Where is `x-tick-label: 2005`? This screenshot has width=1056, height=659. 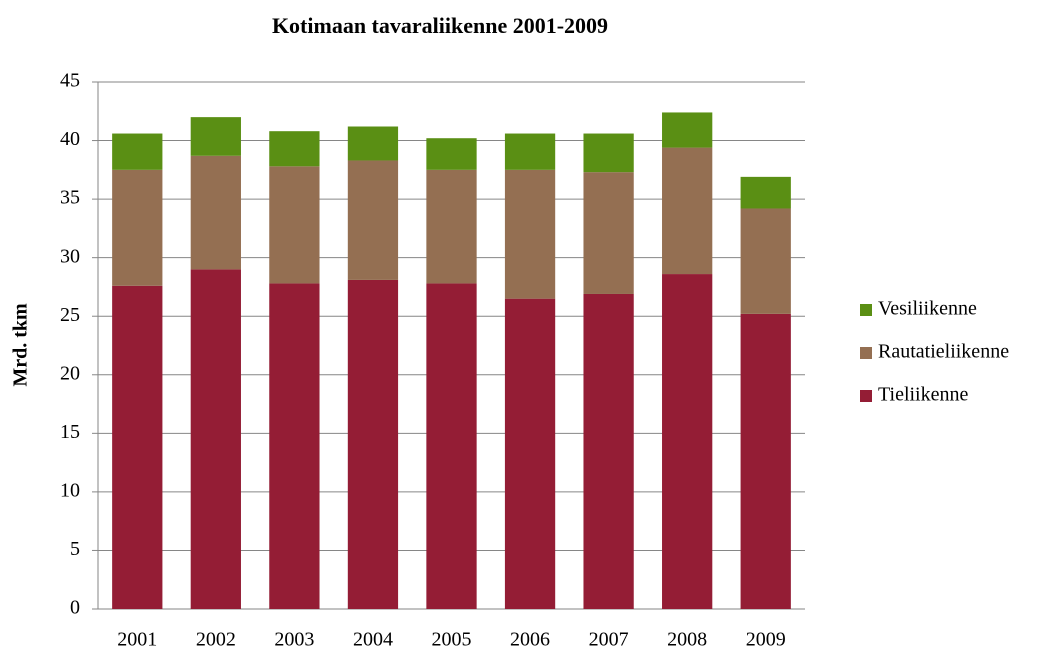
x-tick-label: 2005 is located at coordinates (452, 640).